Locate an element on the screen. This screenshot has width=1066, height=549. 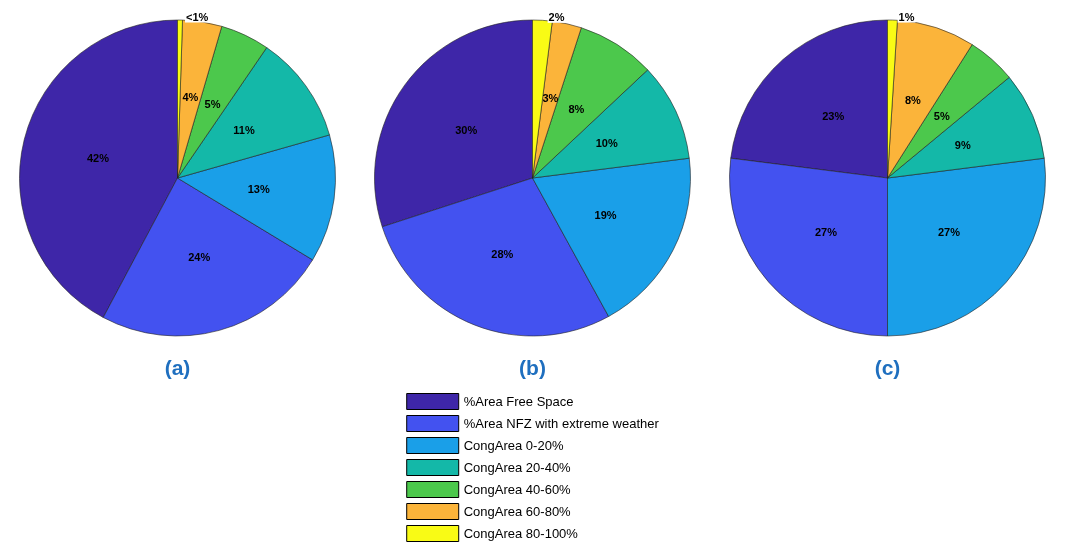
text: (c) is located at coordinates (887, 367).